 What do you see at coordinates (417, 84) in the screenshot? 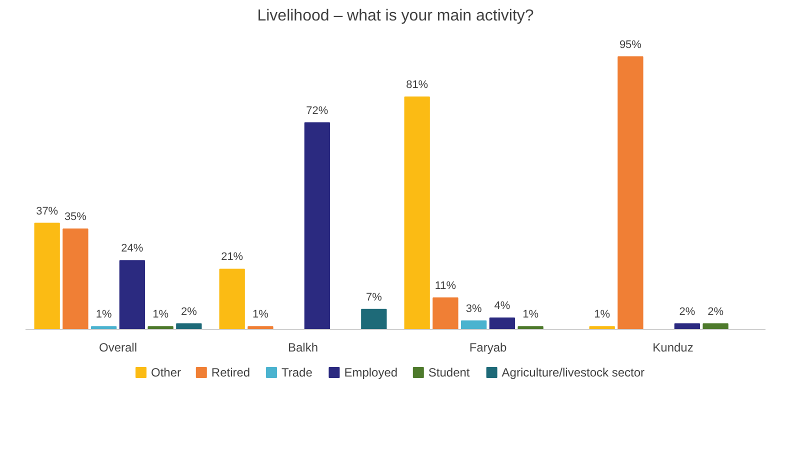
I see `data-label: 81%` at bounding box center [417, 84].